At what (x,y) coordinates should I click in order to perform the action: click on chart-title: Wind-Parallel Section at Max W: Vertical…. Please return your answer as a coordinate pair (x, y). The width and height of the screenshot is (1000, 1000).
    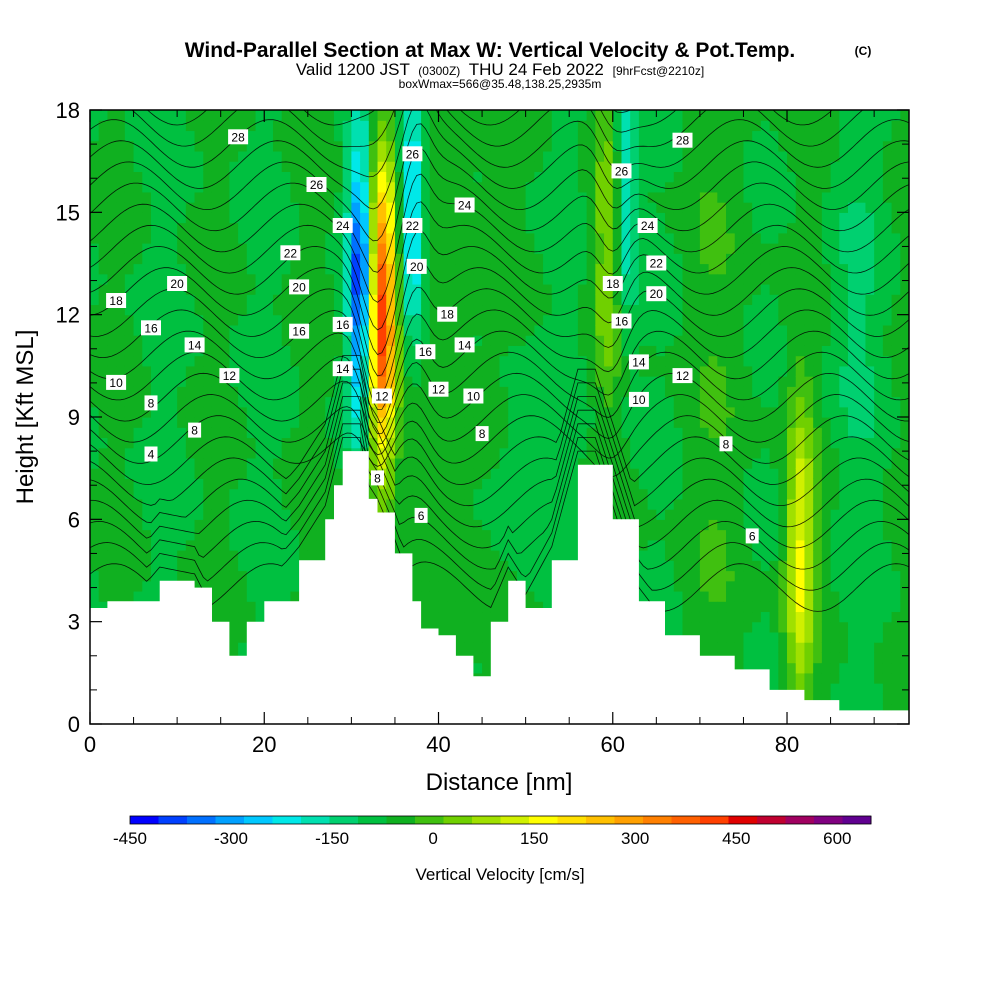
    Looking at the image, I should click on (490, 50).